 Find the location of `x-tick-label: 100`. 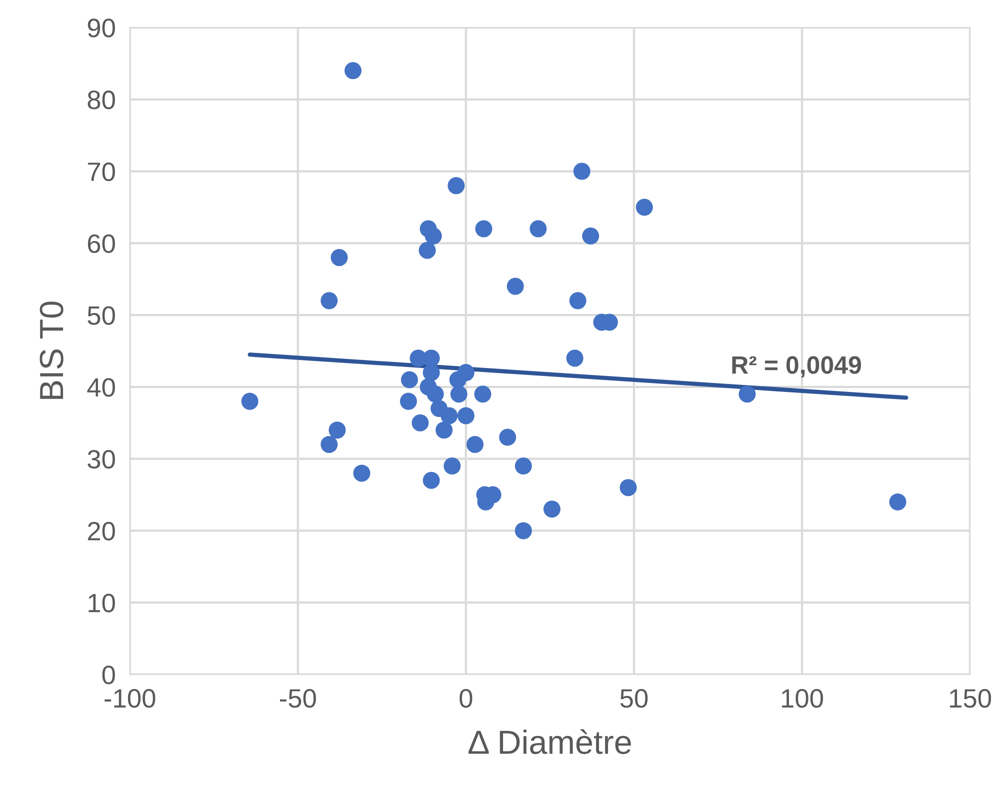

x-tick-label: 100 is located at coordinates (802, 698).